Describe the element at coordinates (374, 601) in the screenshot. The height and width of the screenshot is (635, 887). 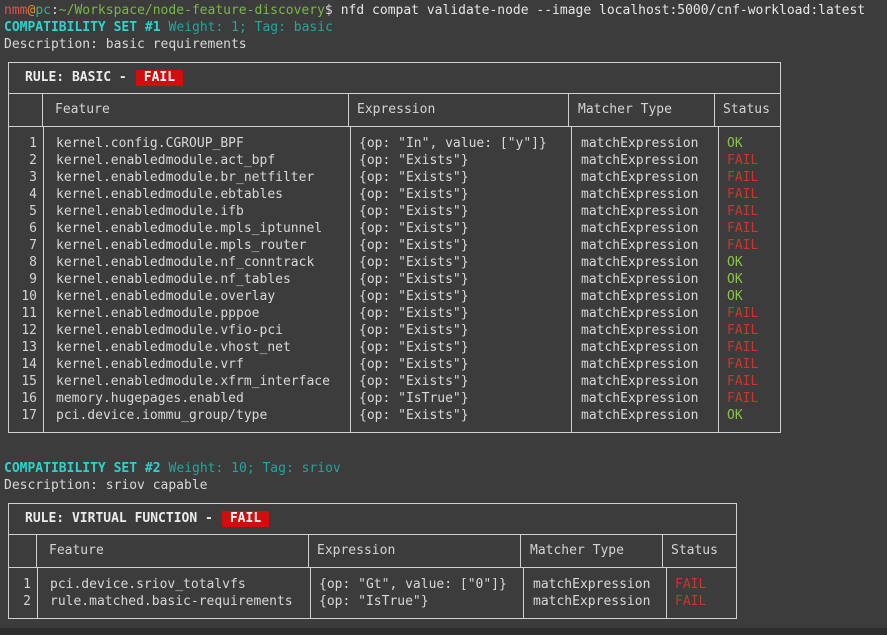
I see `expression-value: {op: "IsTrue"}` at that location.